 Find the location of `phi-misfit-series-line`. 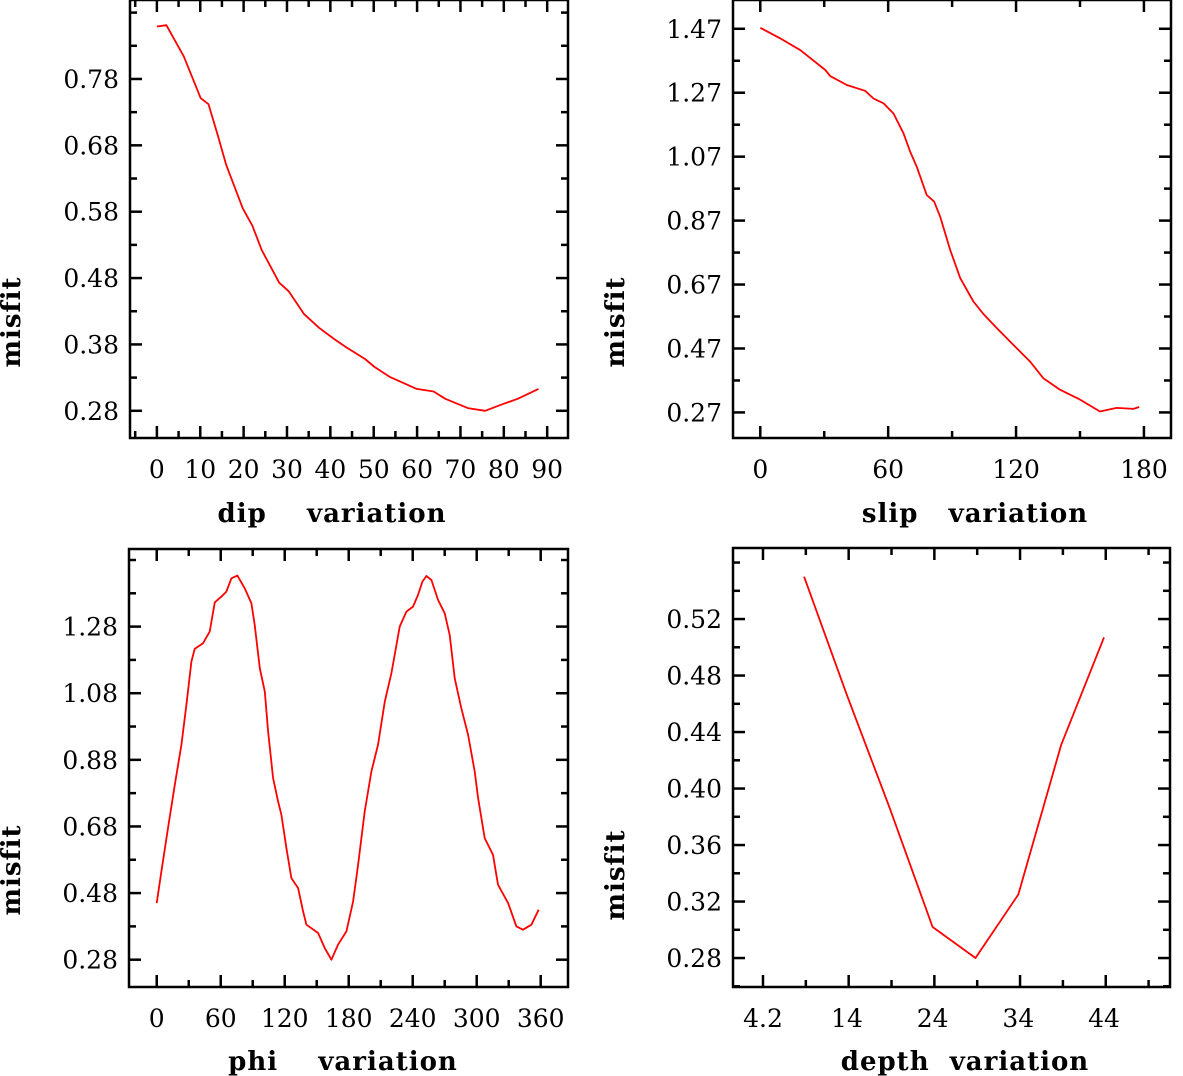

phi-misfit-series-line is located at coordinates (347, 767).